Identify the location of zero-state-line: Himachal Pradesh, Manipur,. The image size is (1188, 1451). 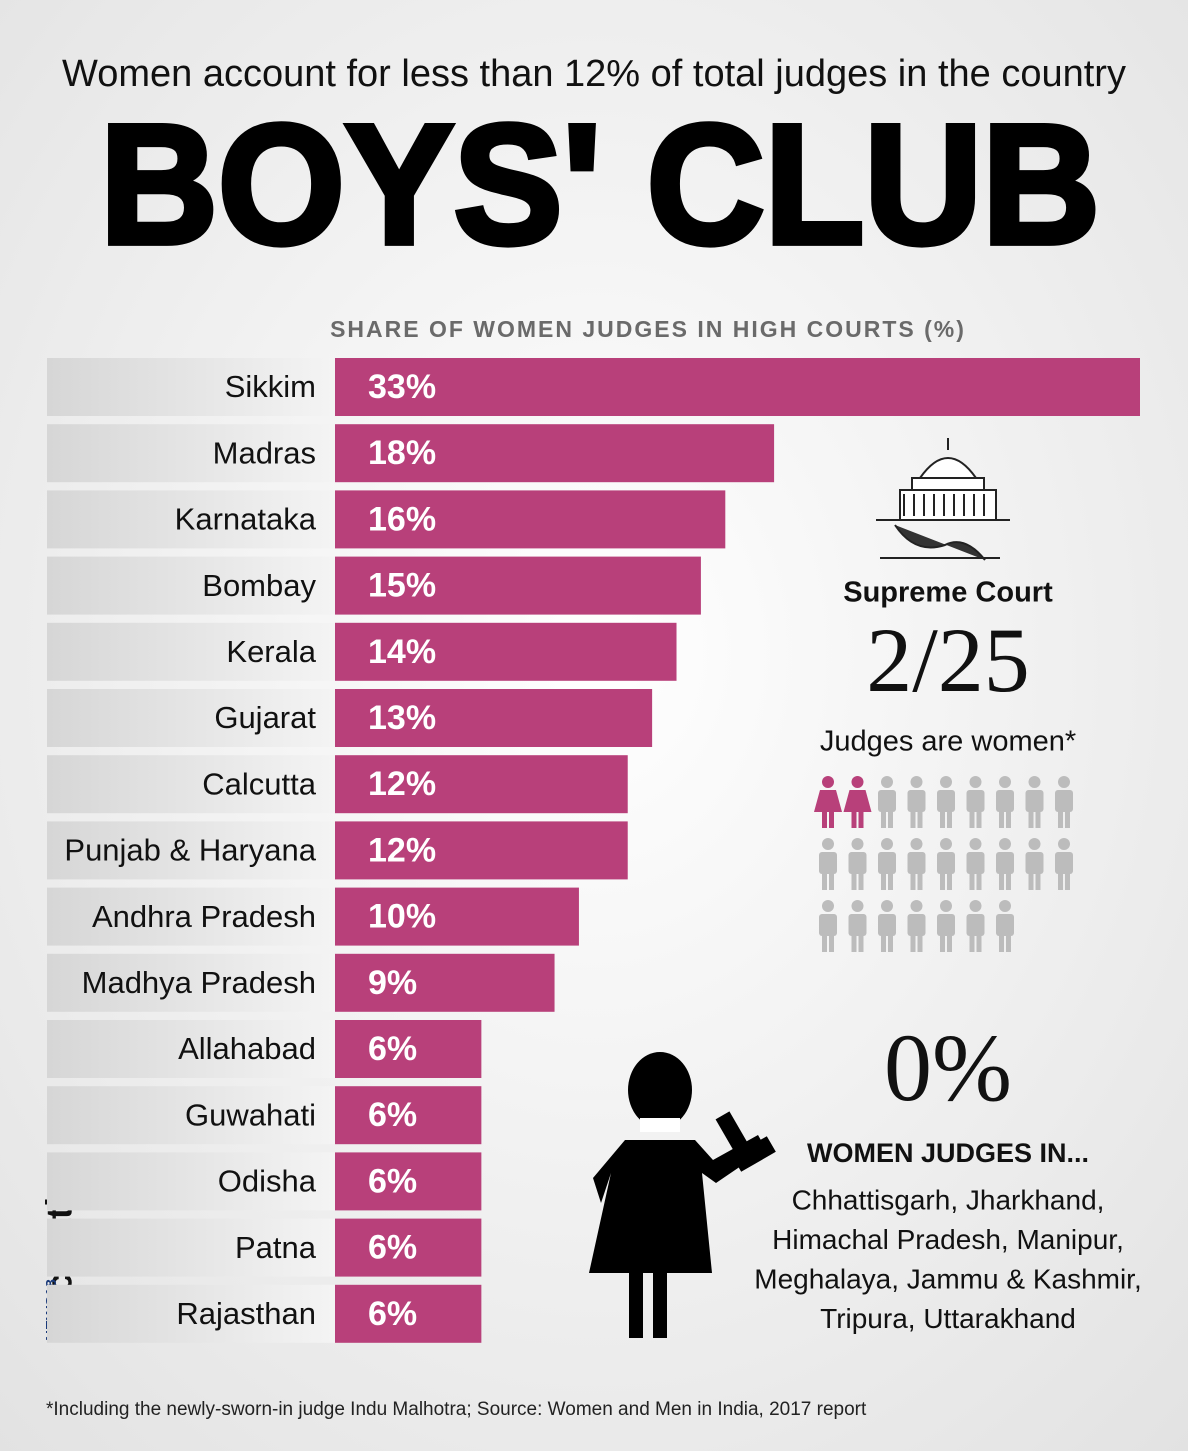
(948, 1239).